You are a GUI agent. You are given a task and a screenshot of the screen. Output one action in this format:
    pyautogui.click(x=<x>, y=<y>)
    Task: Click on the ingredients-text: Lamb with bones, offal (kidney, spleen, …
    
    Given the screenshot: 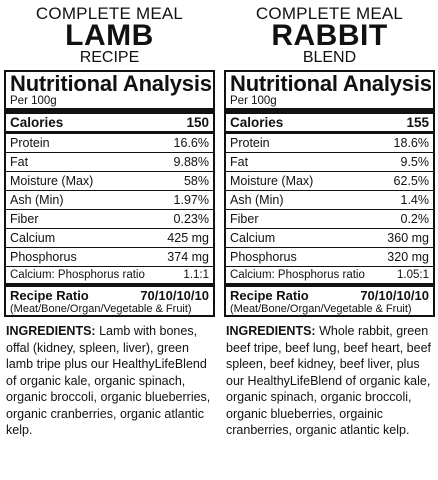 What is the action you would take?
    pyautogui.click(x=108, y=380)
    